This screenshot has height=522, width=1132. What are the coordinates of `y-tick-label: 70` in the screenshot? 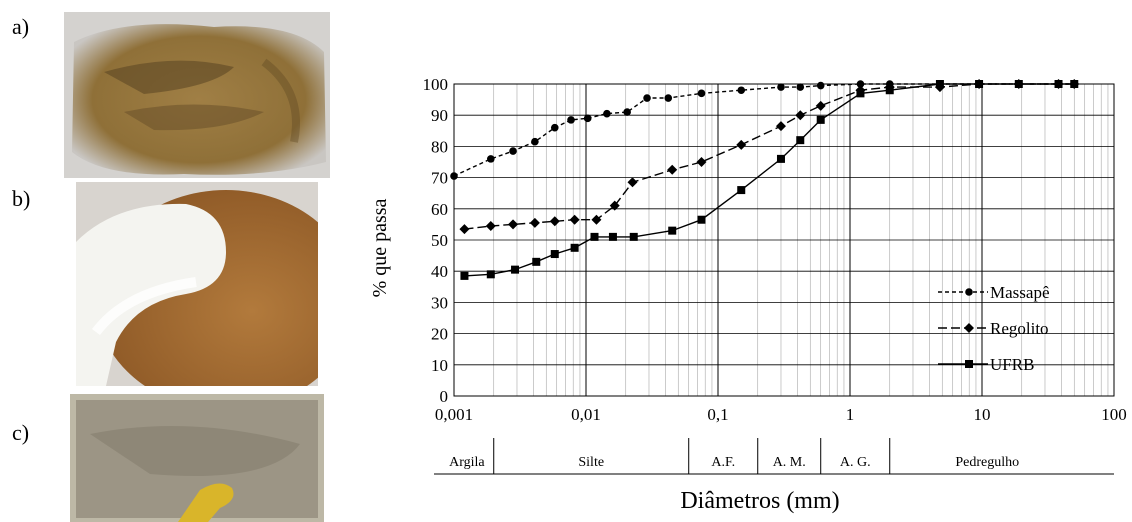 It's located at (439, 178).